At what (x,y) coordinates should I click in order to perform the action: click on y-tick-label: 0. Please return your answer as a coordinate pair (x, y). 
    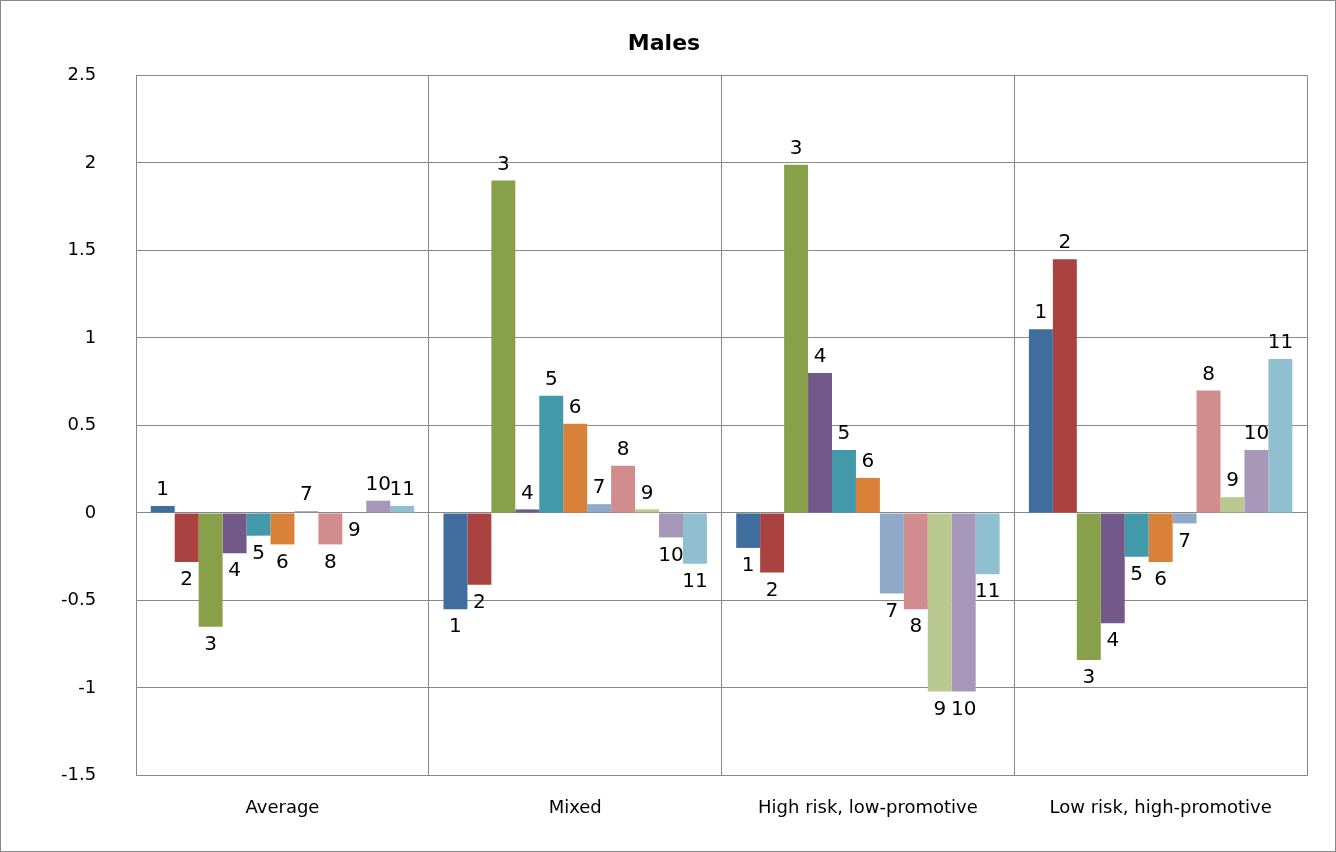
    Looking at the image, I should click on (90, 511).